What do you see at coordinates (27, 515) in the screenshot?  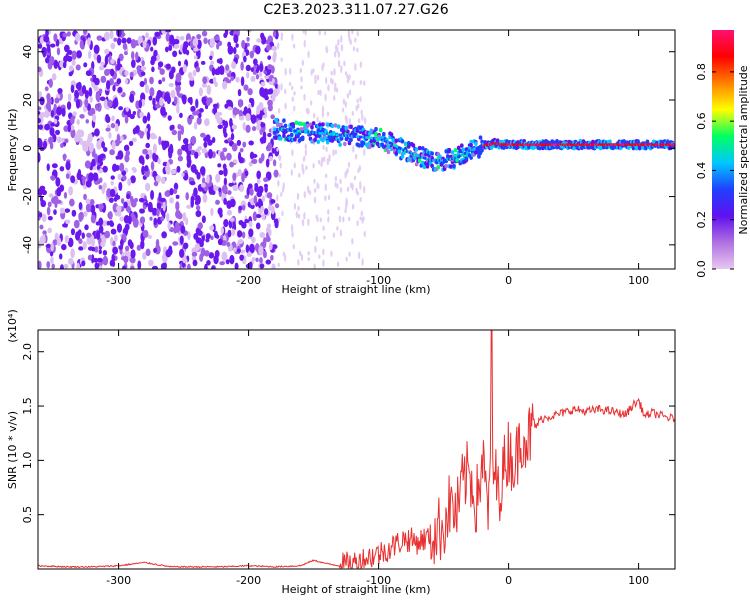 I see `y-tick-label: 0.5` at bounding box center [27, 515].